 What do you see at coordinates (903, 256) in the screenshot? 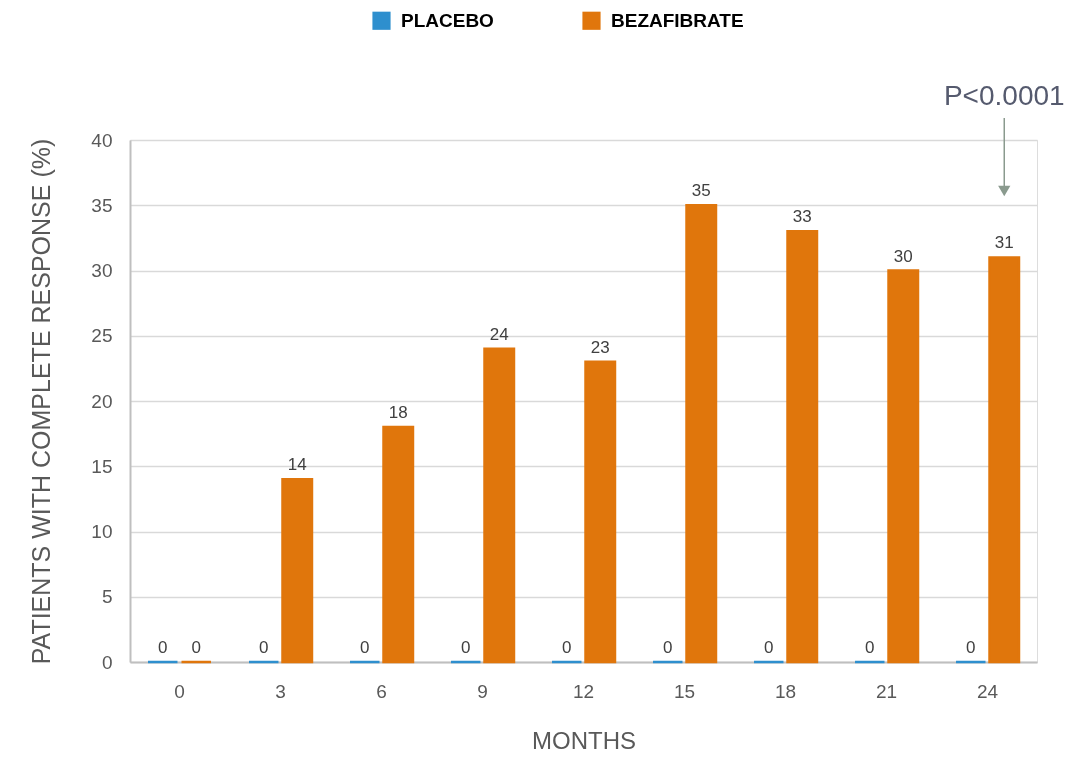
I see `data-label: 30` at bounding box center [903, 256].